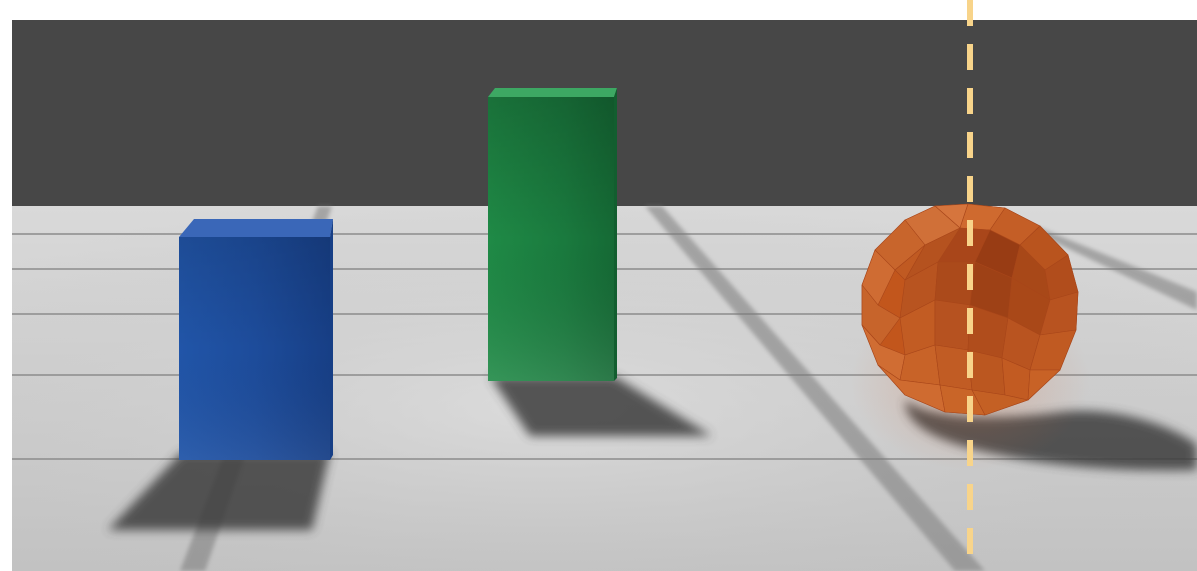 This screenshot has height=571, width=1197. Describe the element at coordinates (601, 406) in the screenshot. I see `green-box-shadow` at that location.